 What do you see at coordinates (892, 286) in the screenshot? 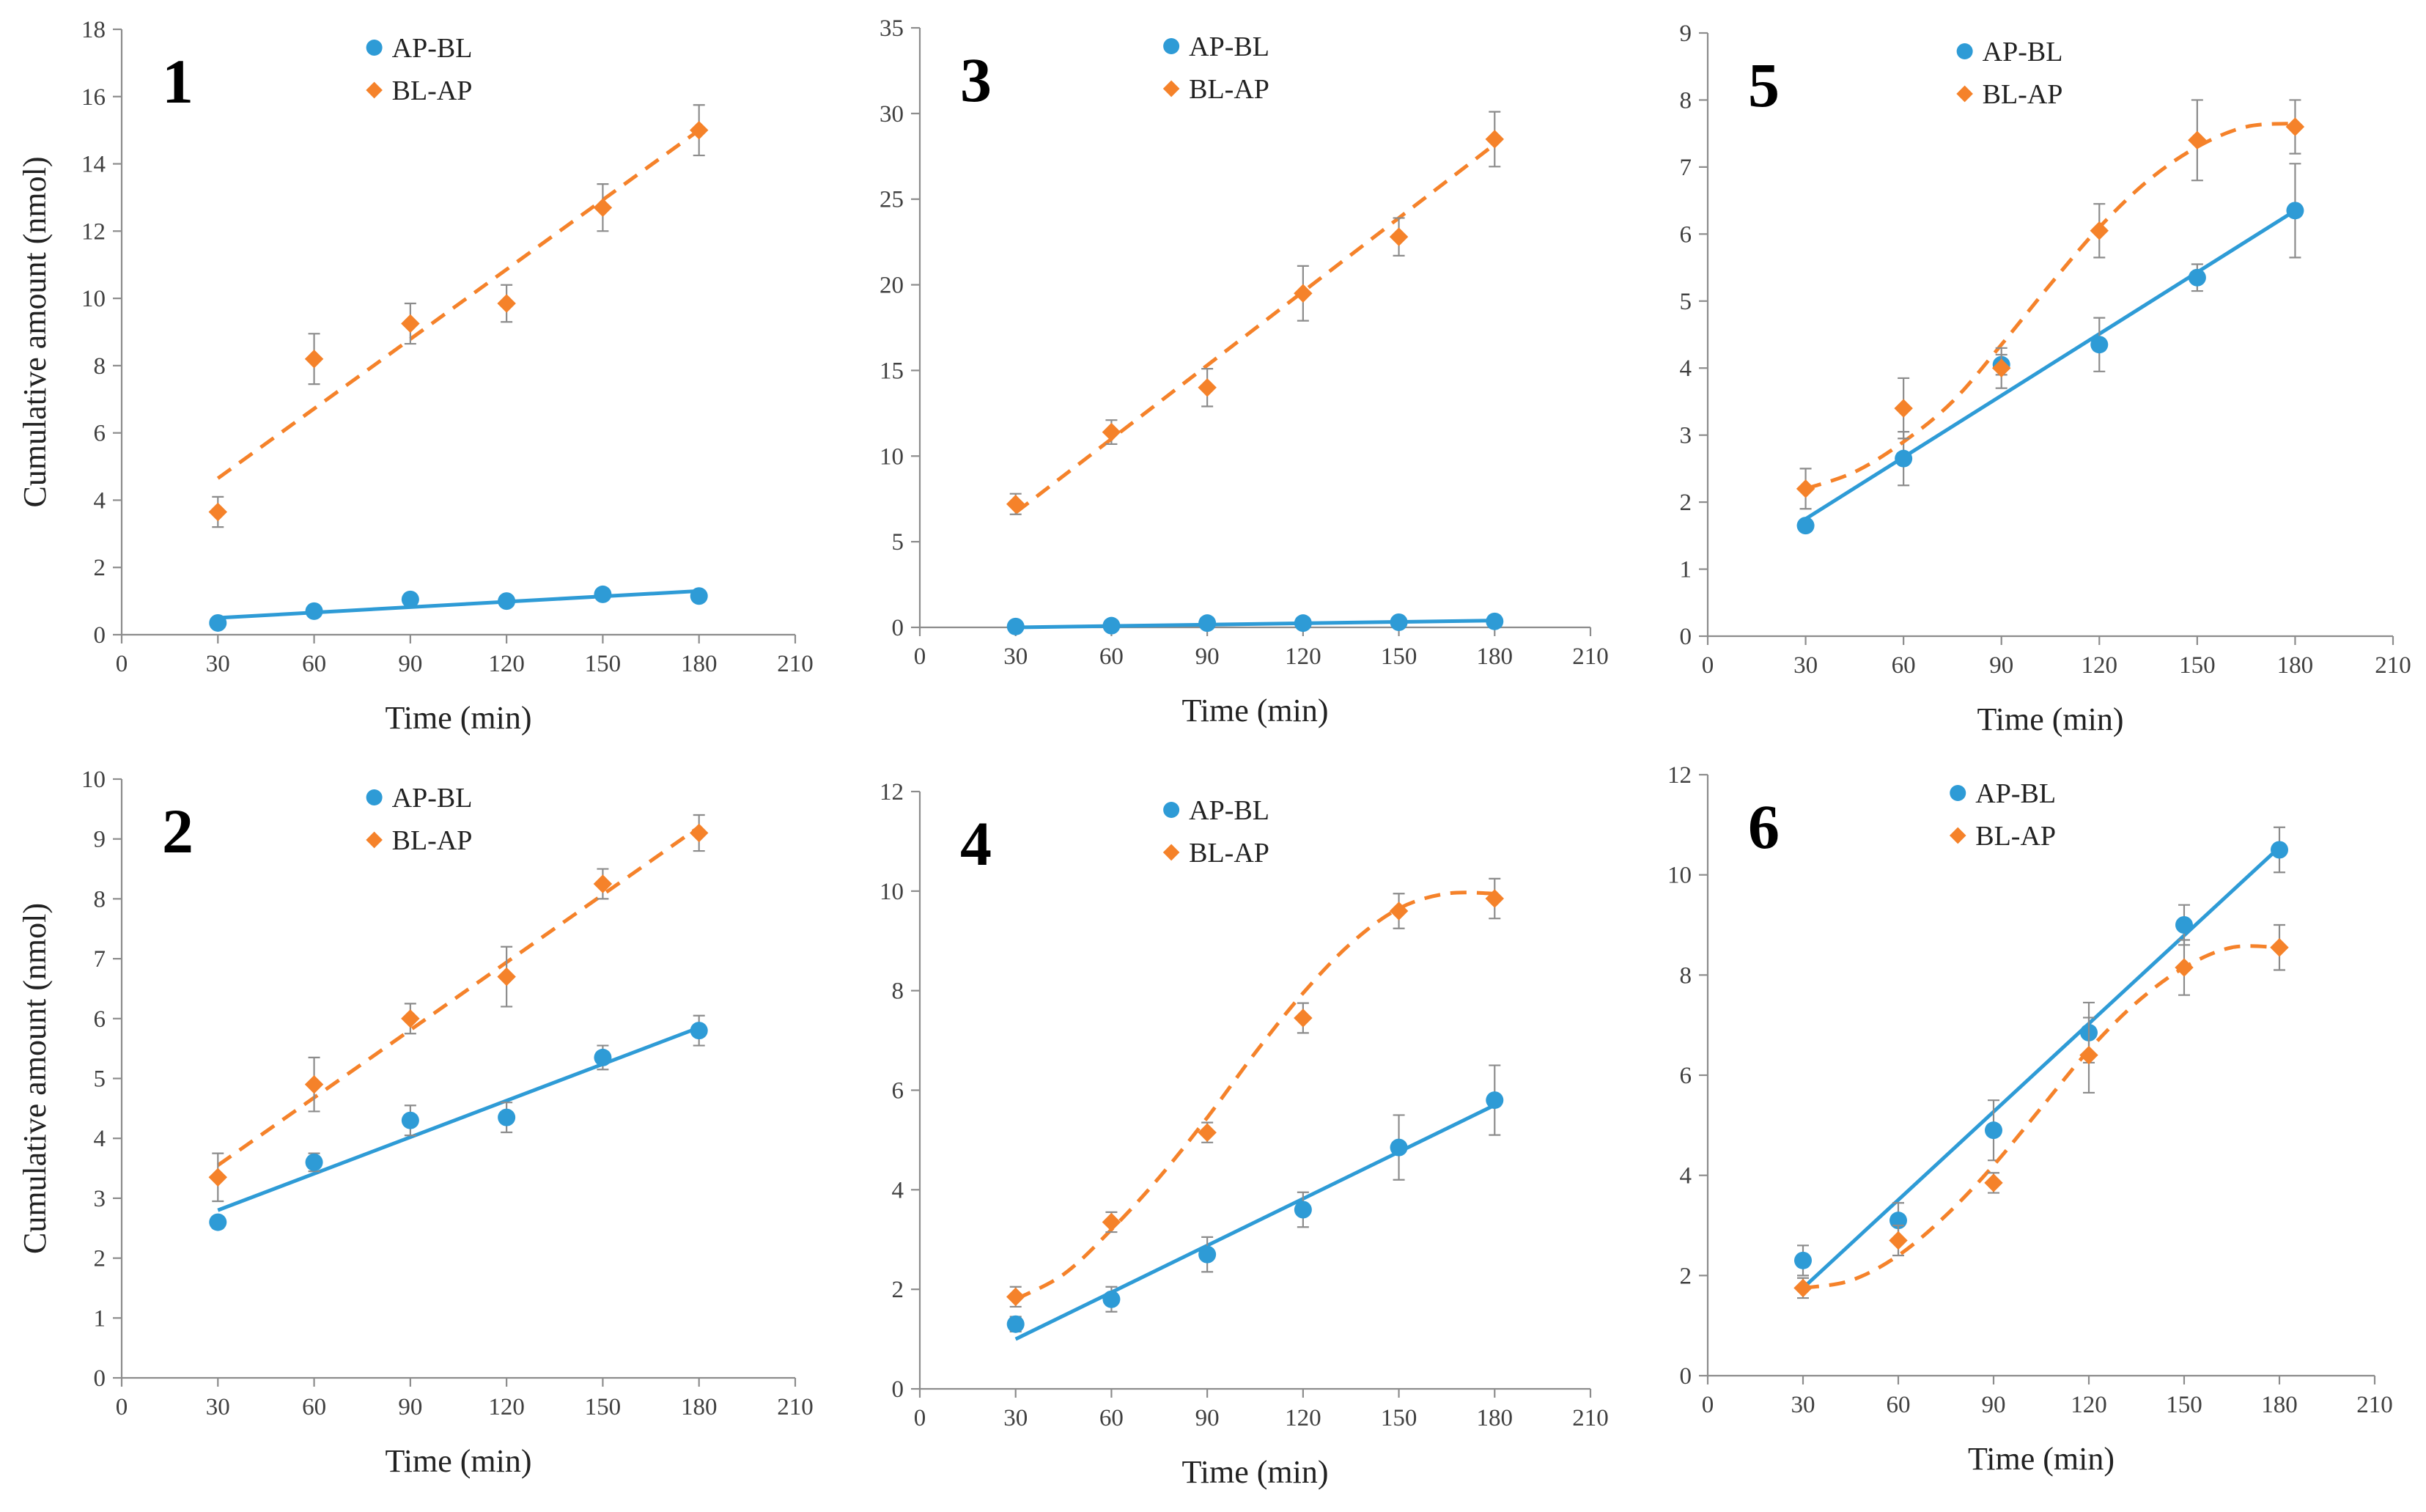
I see `y-tick-label: 20` at bounding box center [892, 286].